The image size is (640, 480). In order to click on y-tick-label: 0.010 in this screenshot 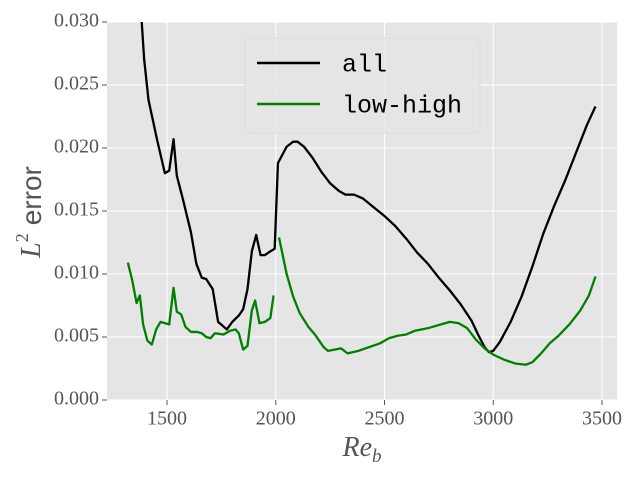, I will do `click(76, 273)`.